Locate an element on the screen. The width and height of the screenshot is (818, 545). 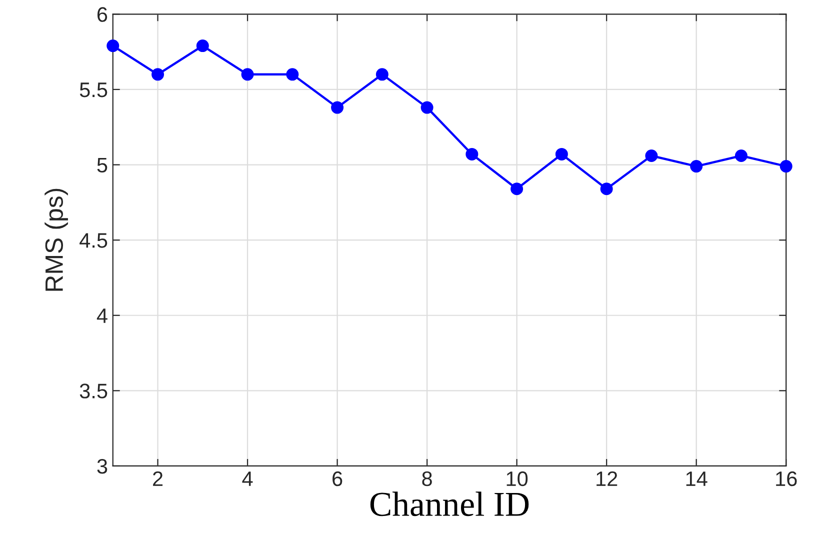
y-axis-title: RMS (ps) is located at coordinates (56, 239).